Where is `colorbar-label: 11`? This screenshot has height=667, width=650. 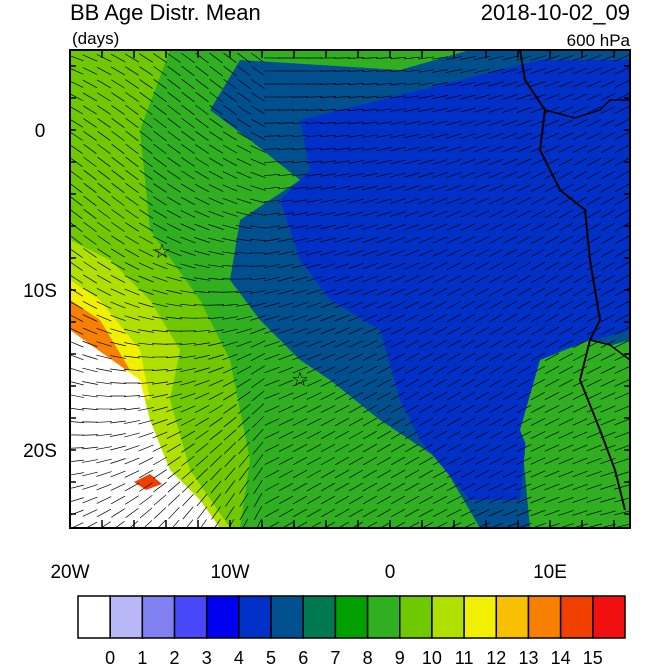
colorbar-label: 11 is located at coordinates (464, 657).